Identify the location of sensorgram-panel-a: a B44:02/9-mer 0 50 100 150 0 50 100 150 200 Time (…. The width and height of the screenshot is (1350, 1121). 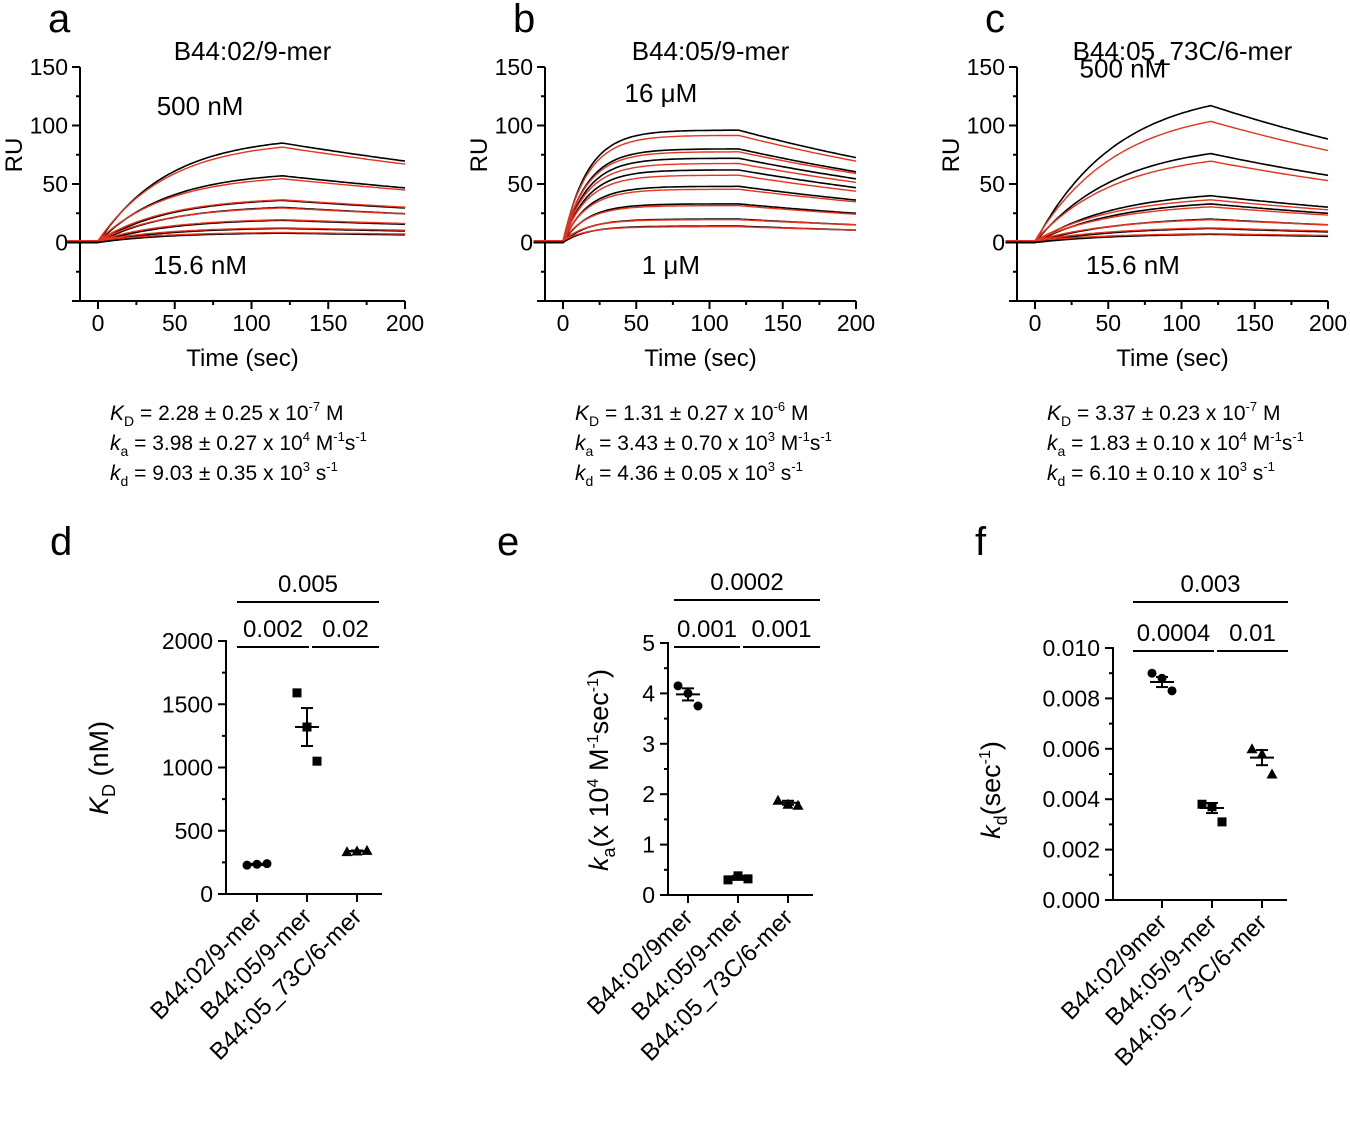
(212, 244).